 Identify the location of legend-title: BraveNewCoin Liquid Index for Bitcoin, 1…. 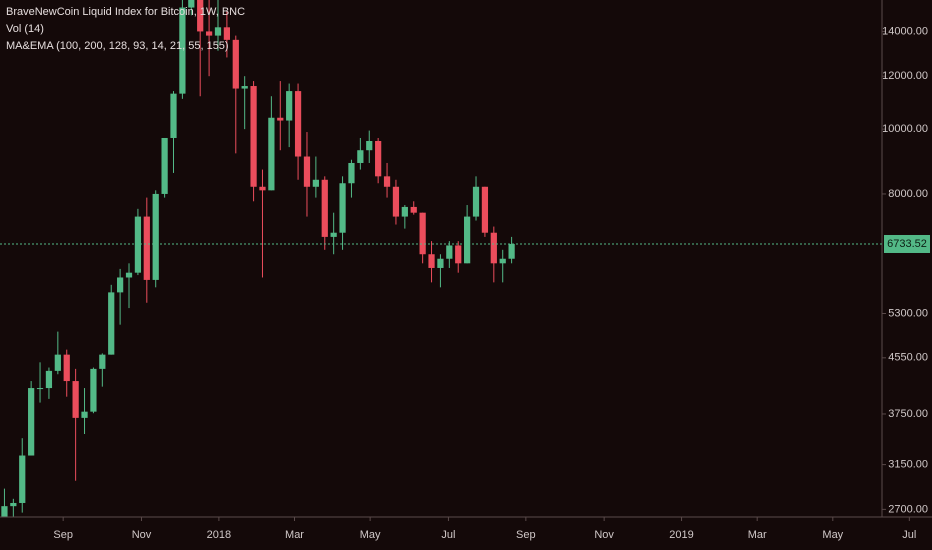
(125, 12).